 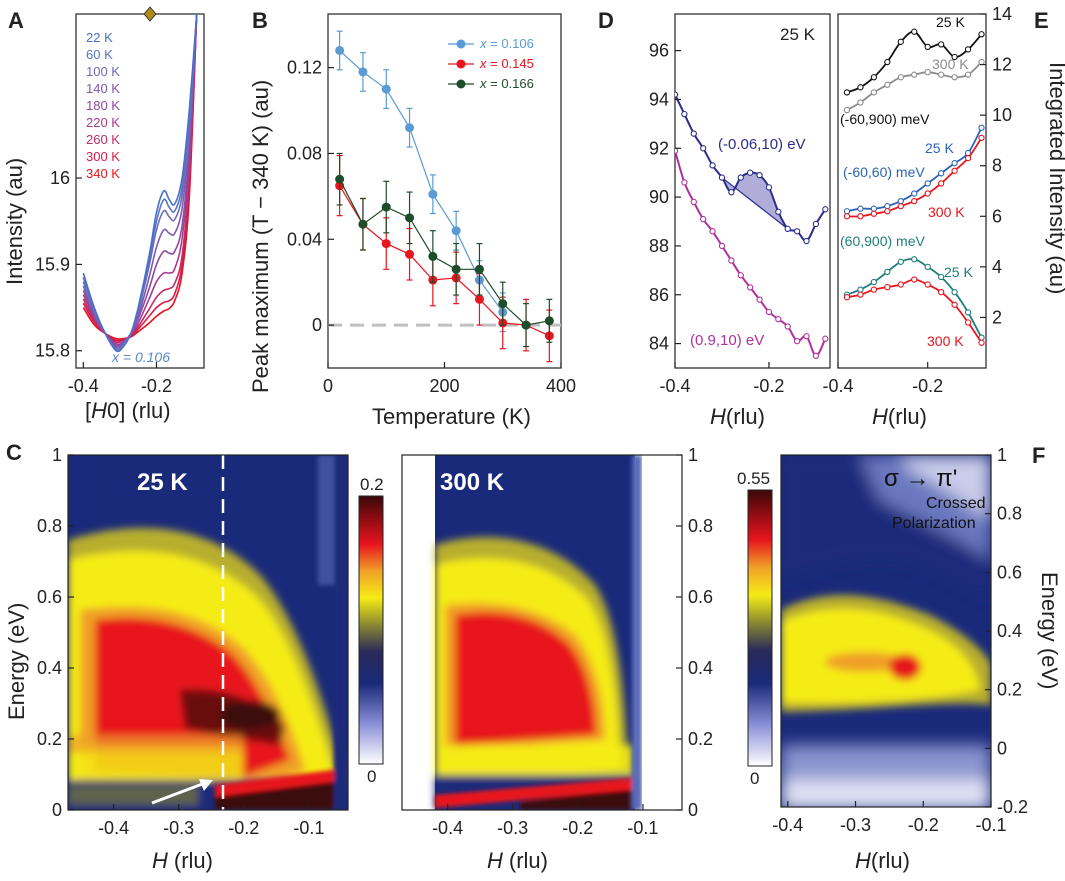 I want to click on panel-a-label: A, so click(x=16, y=20).